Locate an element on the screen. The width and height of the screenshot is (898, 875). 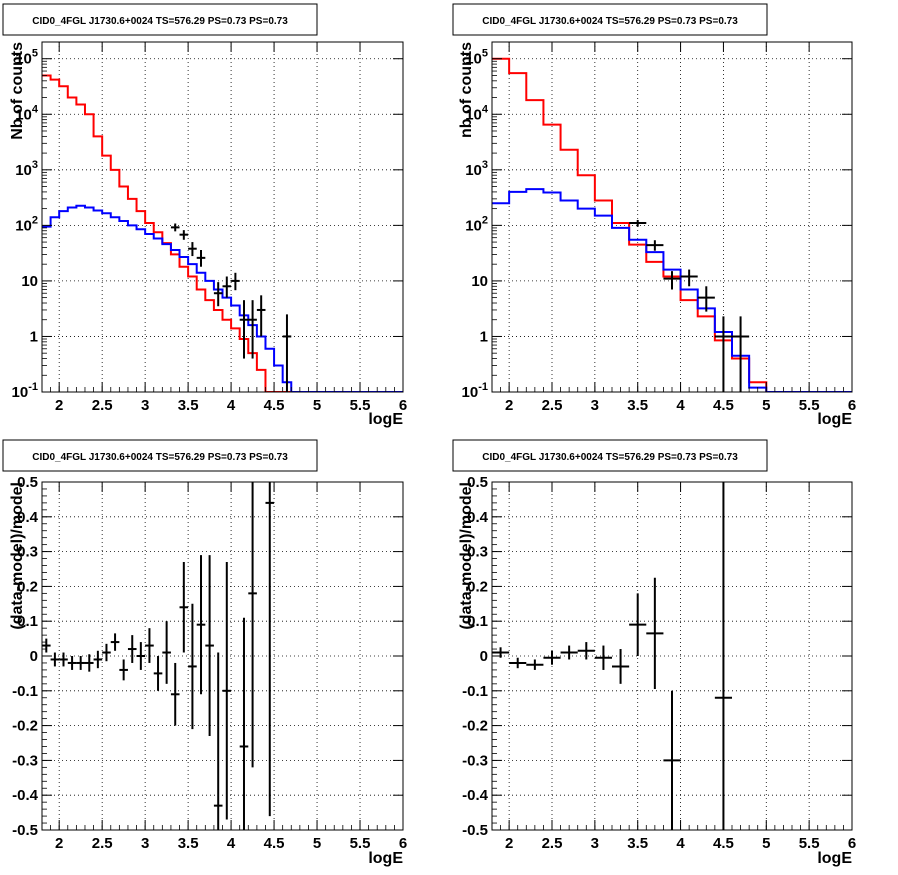
total-model-histogram is located at coordinates (222, 233).